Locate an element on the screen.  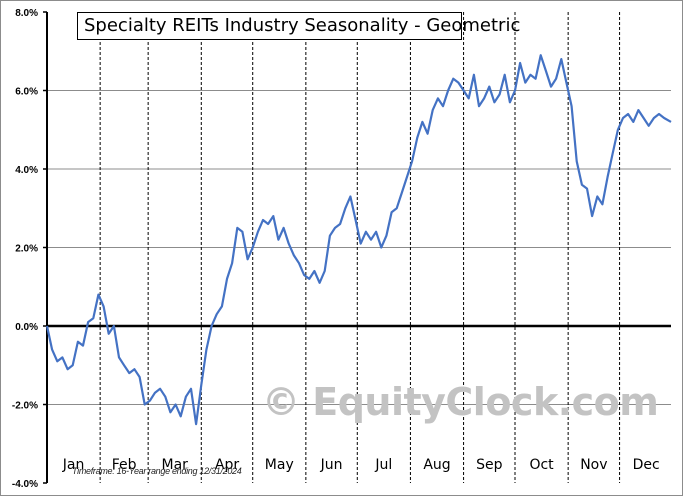
month-label: Mar is located at coordinates (175, 465).